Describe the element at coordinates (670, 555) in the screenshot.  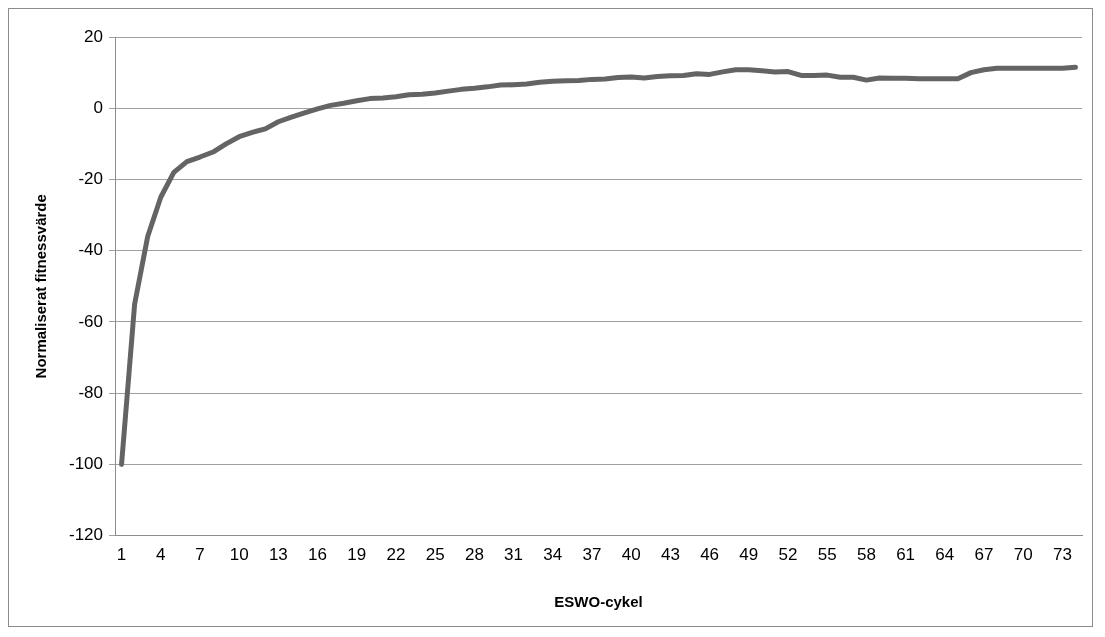
I see `x-tick-label: 43` at that location.